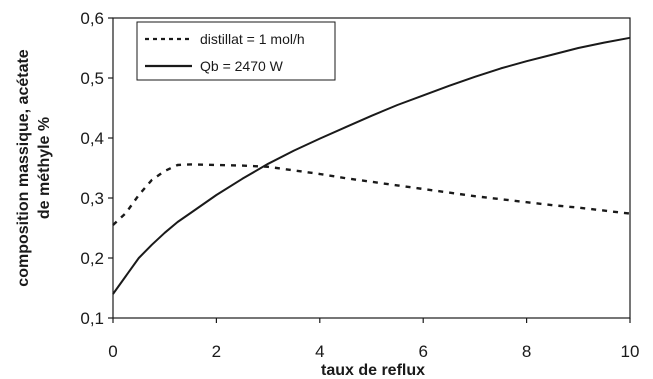 Image resolution: width=653 pixels, height=379 pixels. What do you see at coordinates (526, 351) in the screenshot?
I see `x-tick-label: 8` at bounding box center [526, 351].